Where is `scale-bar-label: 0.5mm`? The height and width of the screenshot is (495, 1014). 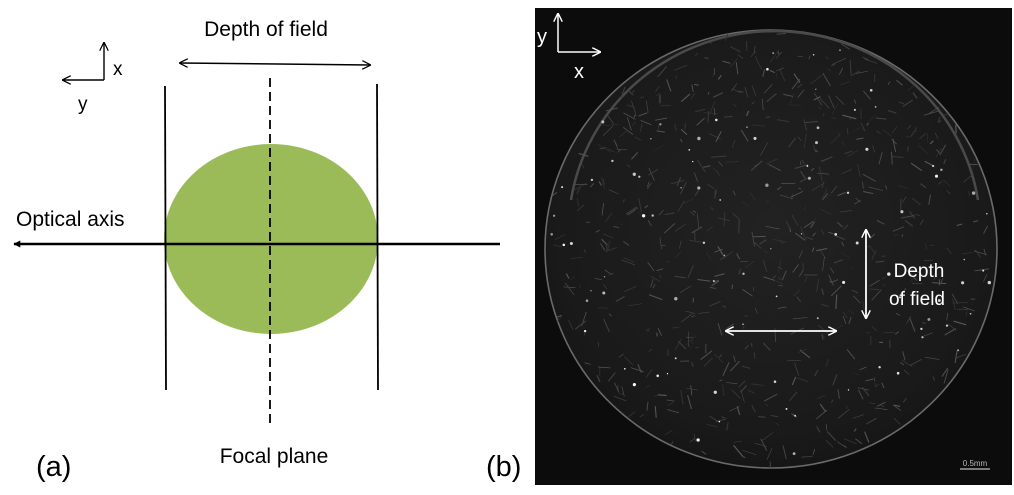
scale-bar-label: 0.5mm is located at coordinates (975, 463).